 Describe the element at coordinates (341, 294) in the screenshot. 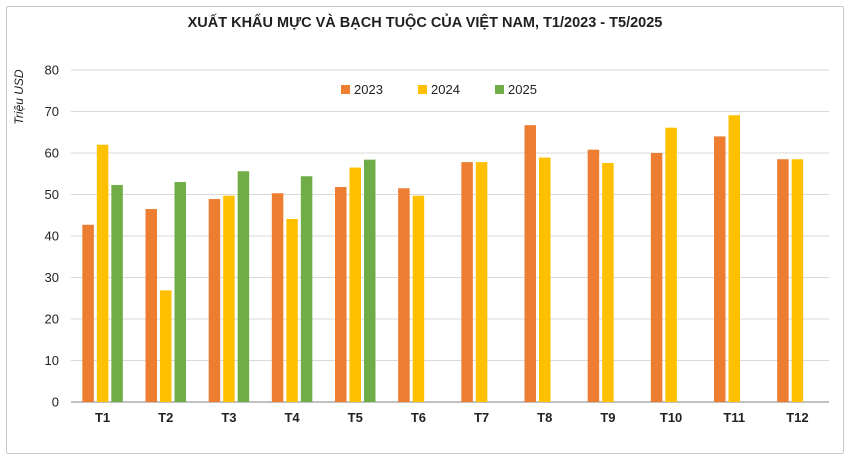

I see `bar-2023-T5` at that location.